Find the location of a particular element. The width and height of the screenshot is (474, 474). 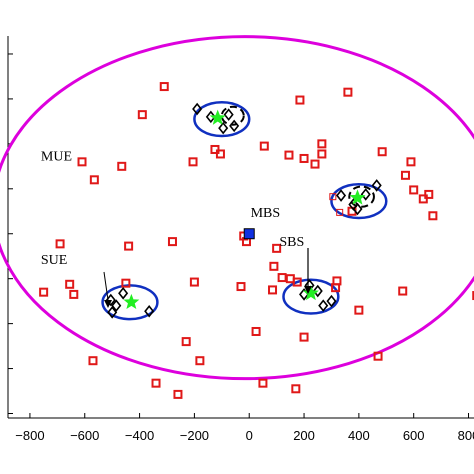

x-tick-label: 600 is located at coordinates (414, 435).